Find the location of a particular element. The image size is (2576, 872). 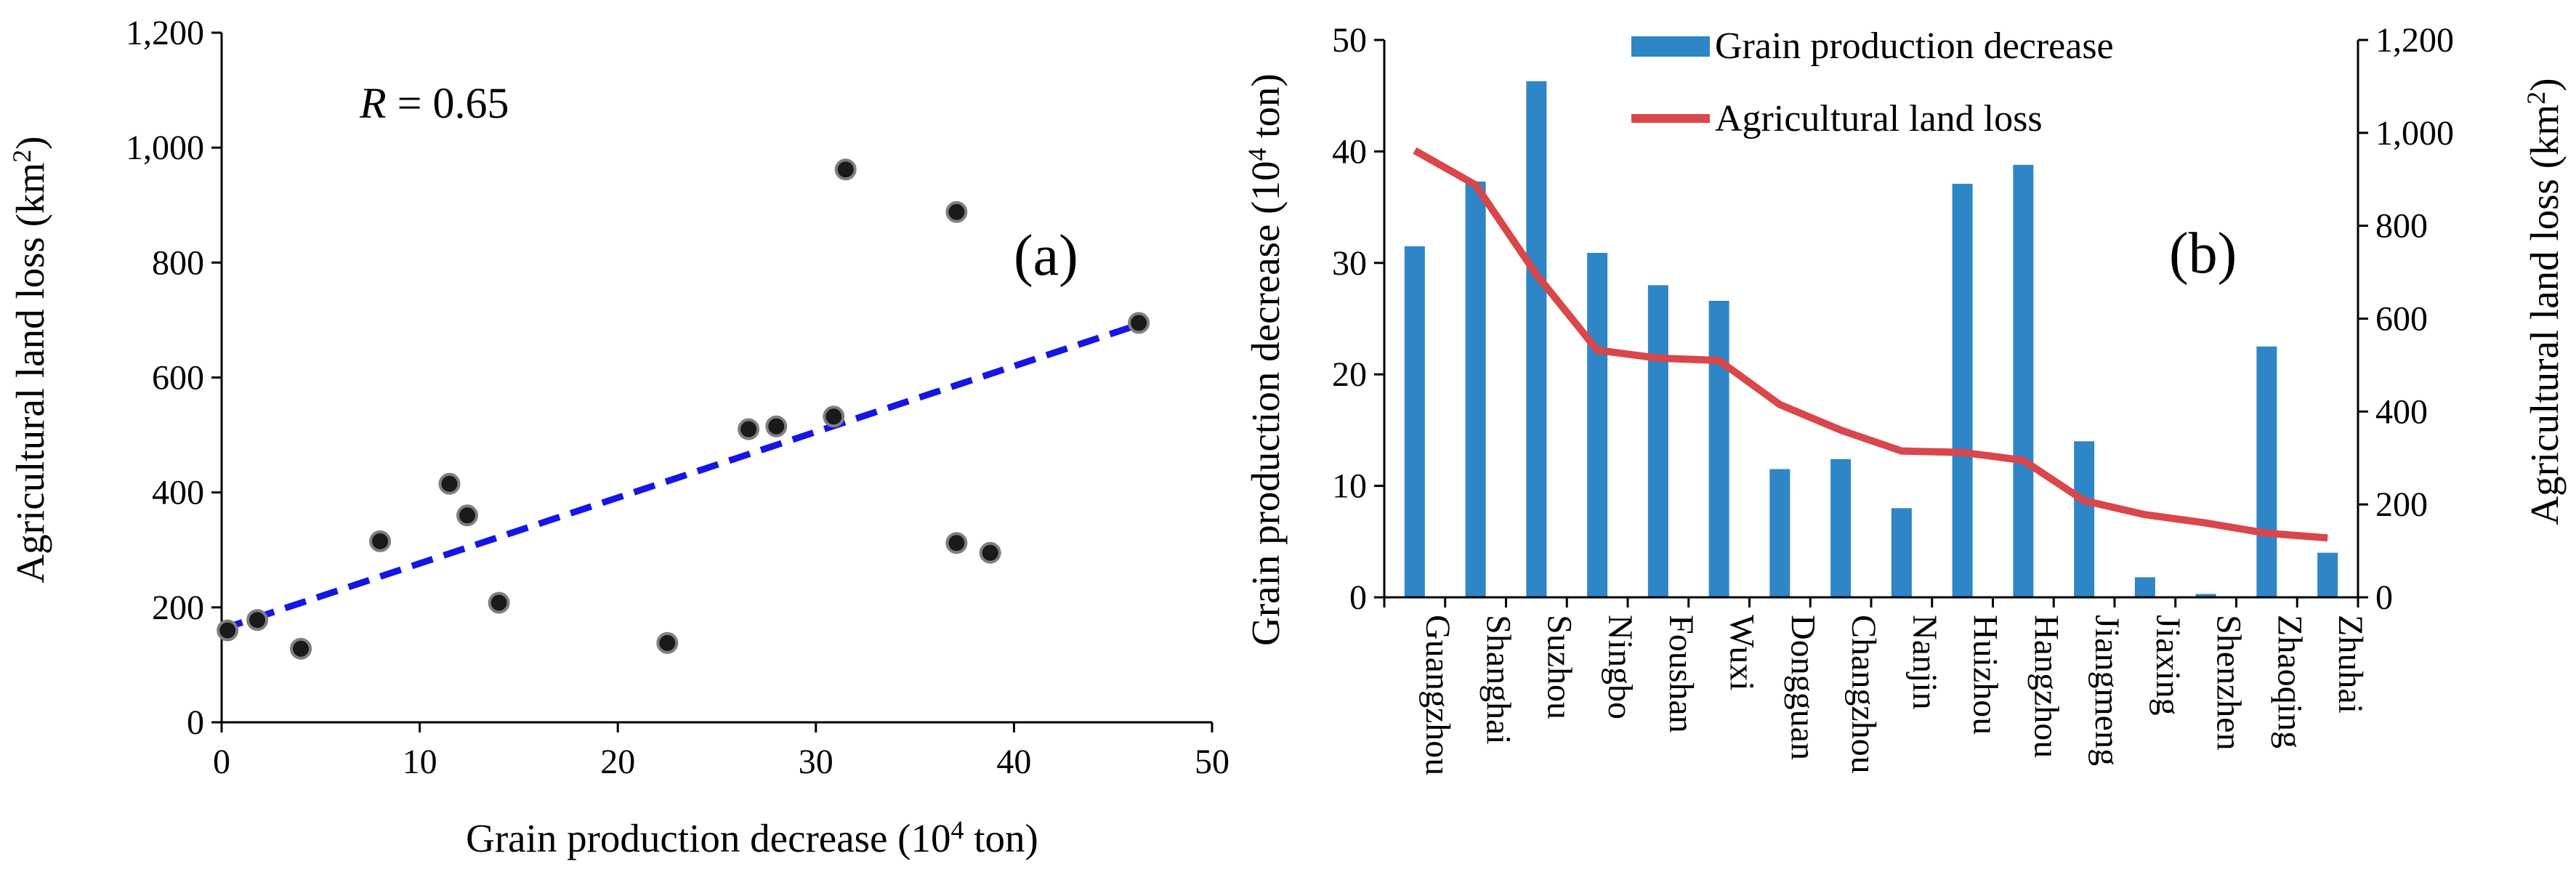

x-tick-label: 20 is located at coordinates (618, 762).